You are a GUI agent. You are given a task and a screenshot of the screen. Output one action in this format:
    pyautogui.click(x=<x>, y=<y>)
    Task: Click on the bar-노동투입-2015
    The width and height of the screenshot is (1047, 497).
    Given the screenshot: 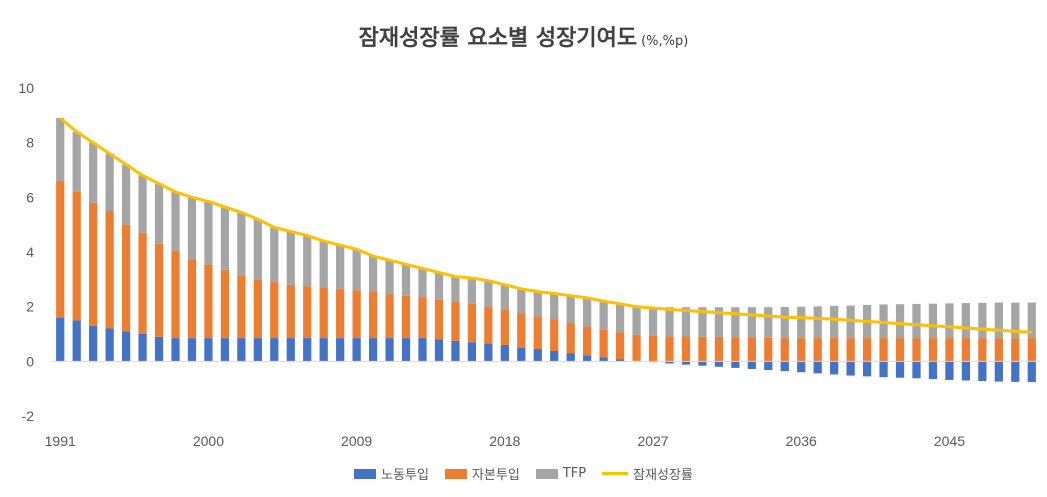 What is the action you would take?
    pyautogui.click(x=455, y=351)
    